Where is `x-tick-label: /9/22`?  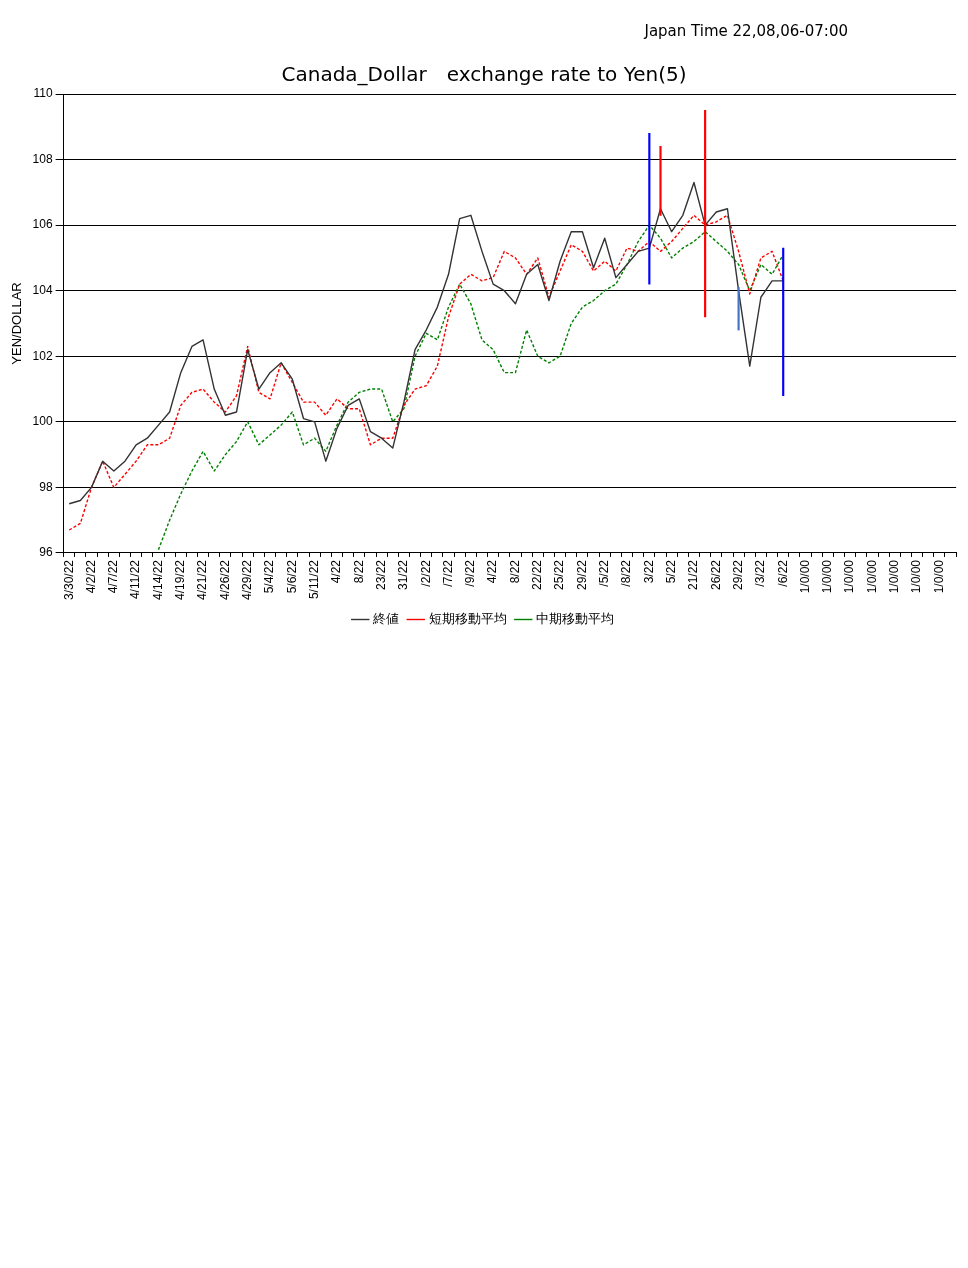 x-tick-label: /9/22 is located at coordinates (470, 573).